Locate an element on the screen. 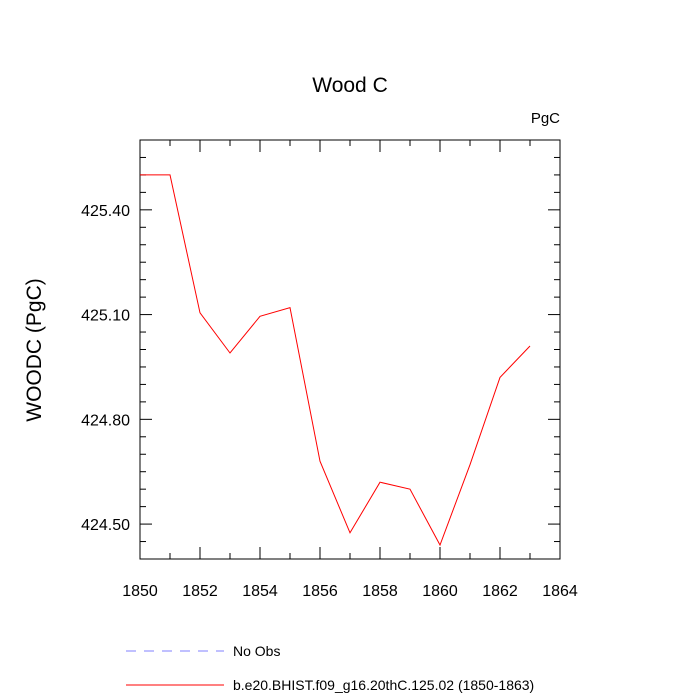 The width and height of the screenshot is (700, 700). x-tick-label: 1858 is located at coordinates (380, 591).